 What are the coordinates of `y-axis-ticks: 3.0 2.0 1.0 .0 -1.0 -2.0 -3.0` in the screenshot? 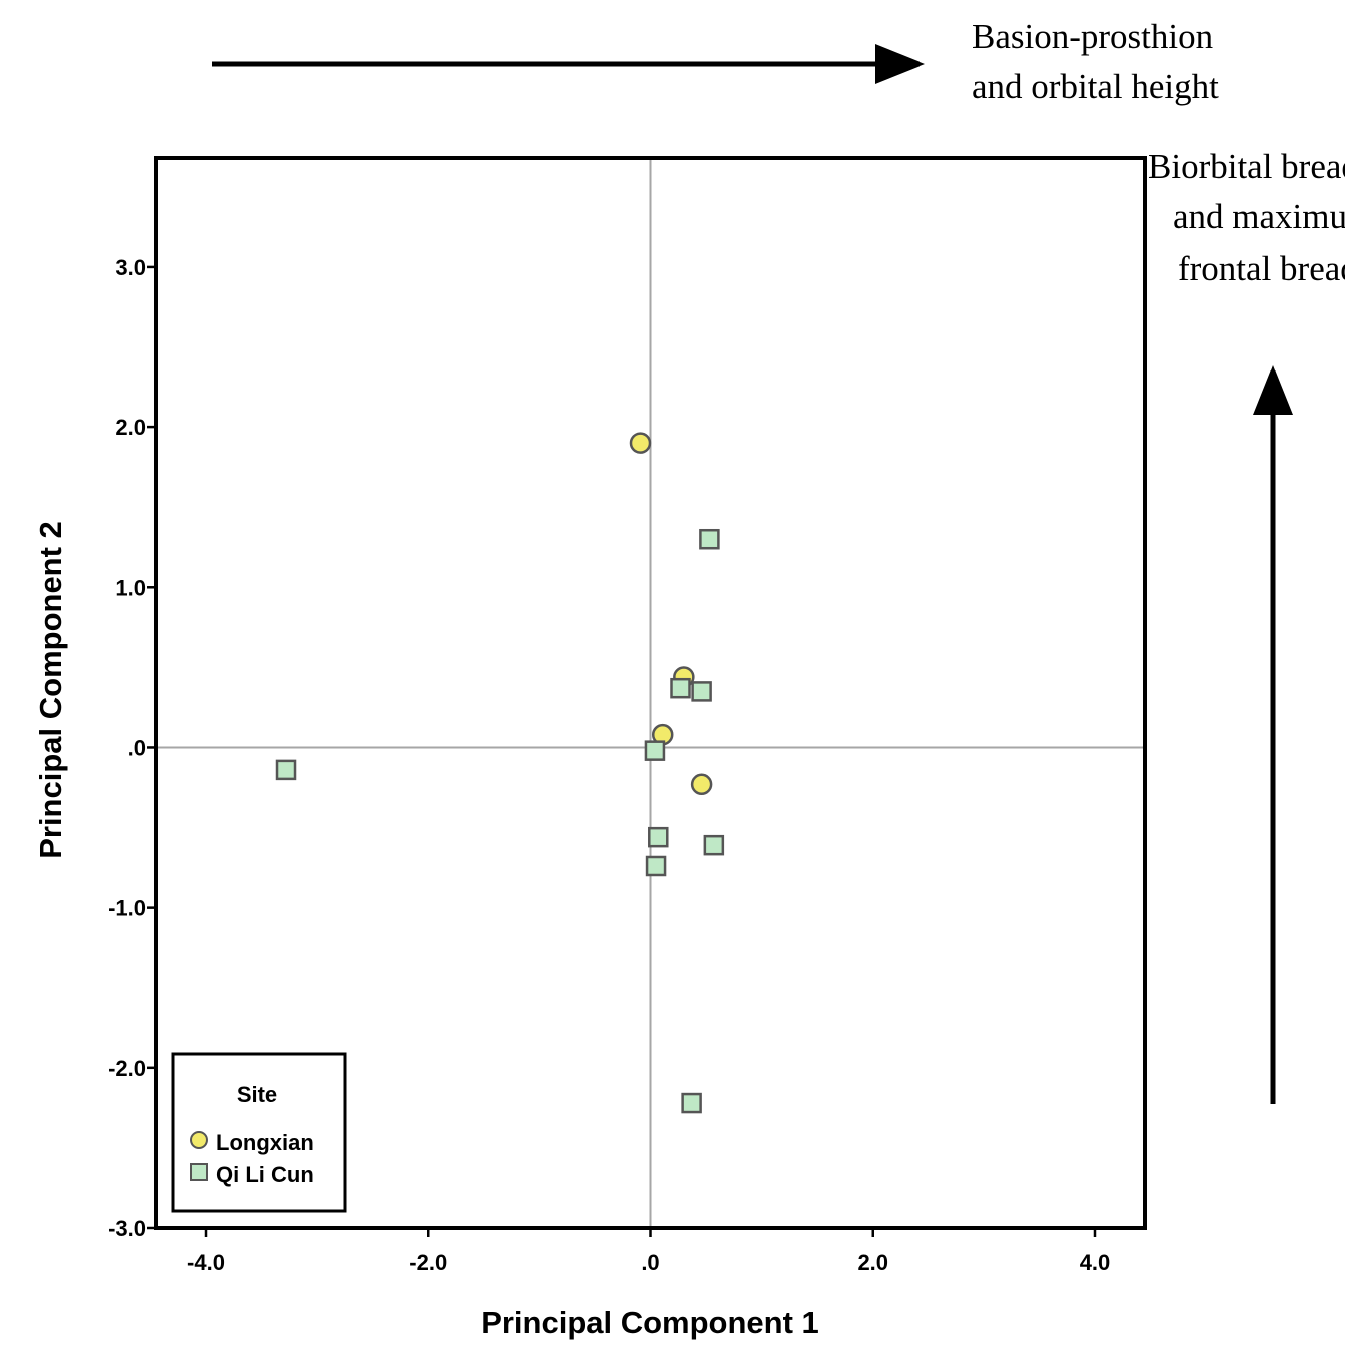 It's located at (132, 748).